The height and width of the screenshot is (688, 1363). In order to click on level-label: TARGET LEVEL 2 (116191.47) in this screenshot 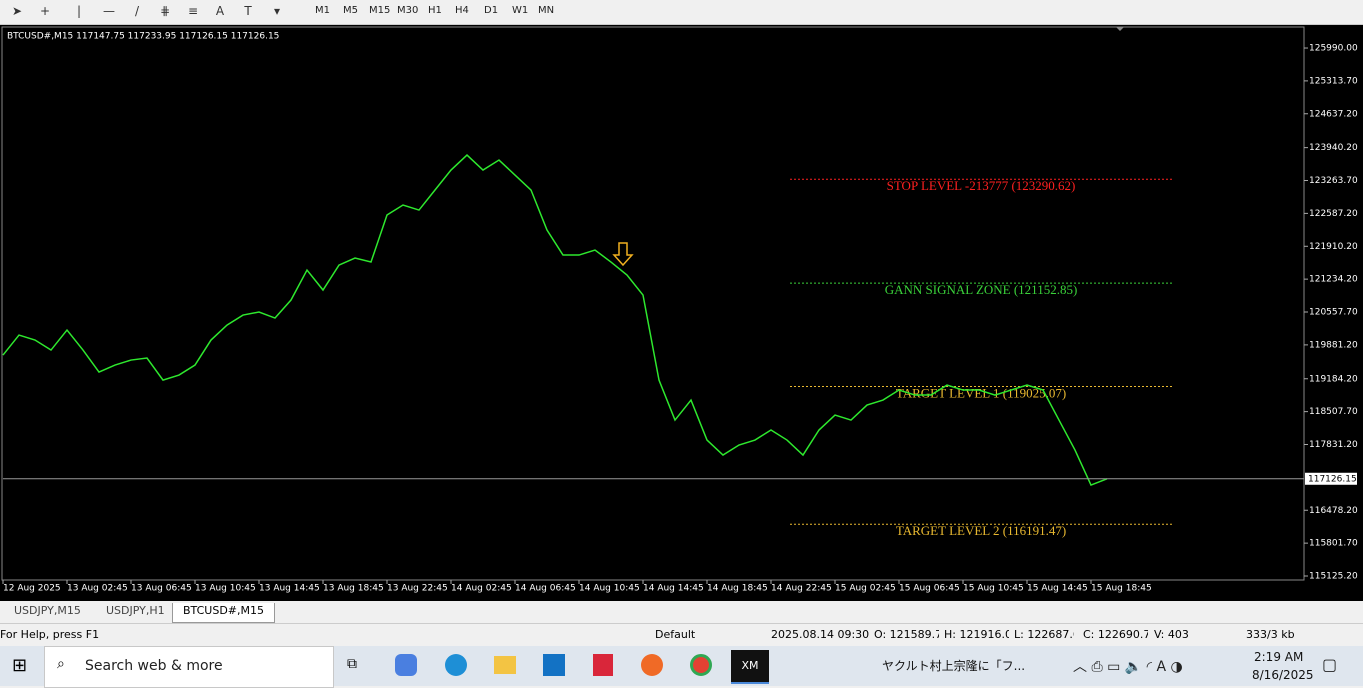, I will do `click(981, 530)`.